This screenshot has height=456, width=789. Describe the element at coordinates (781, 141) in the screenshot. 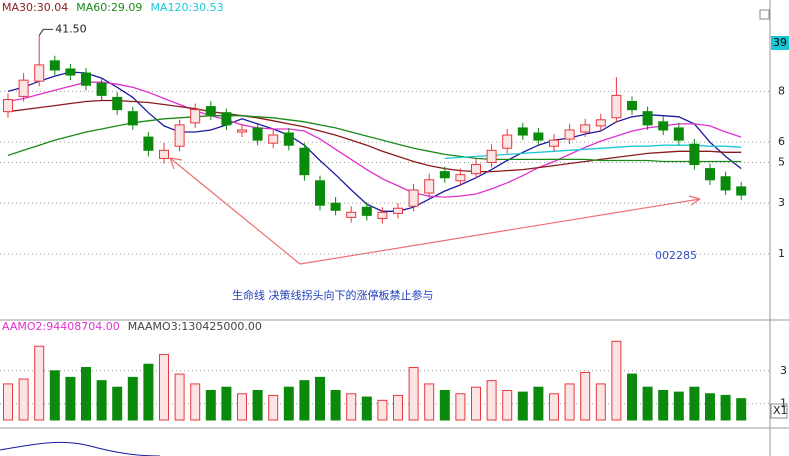

I see `y-tick-label: 6` at that location.